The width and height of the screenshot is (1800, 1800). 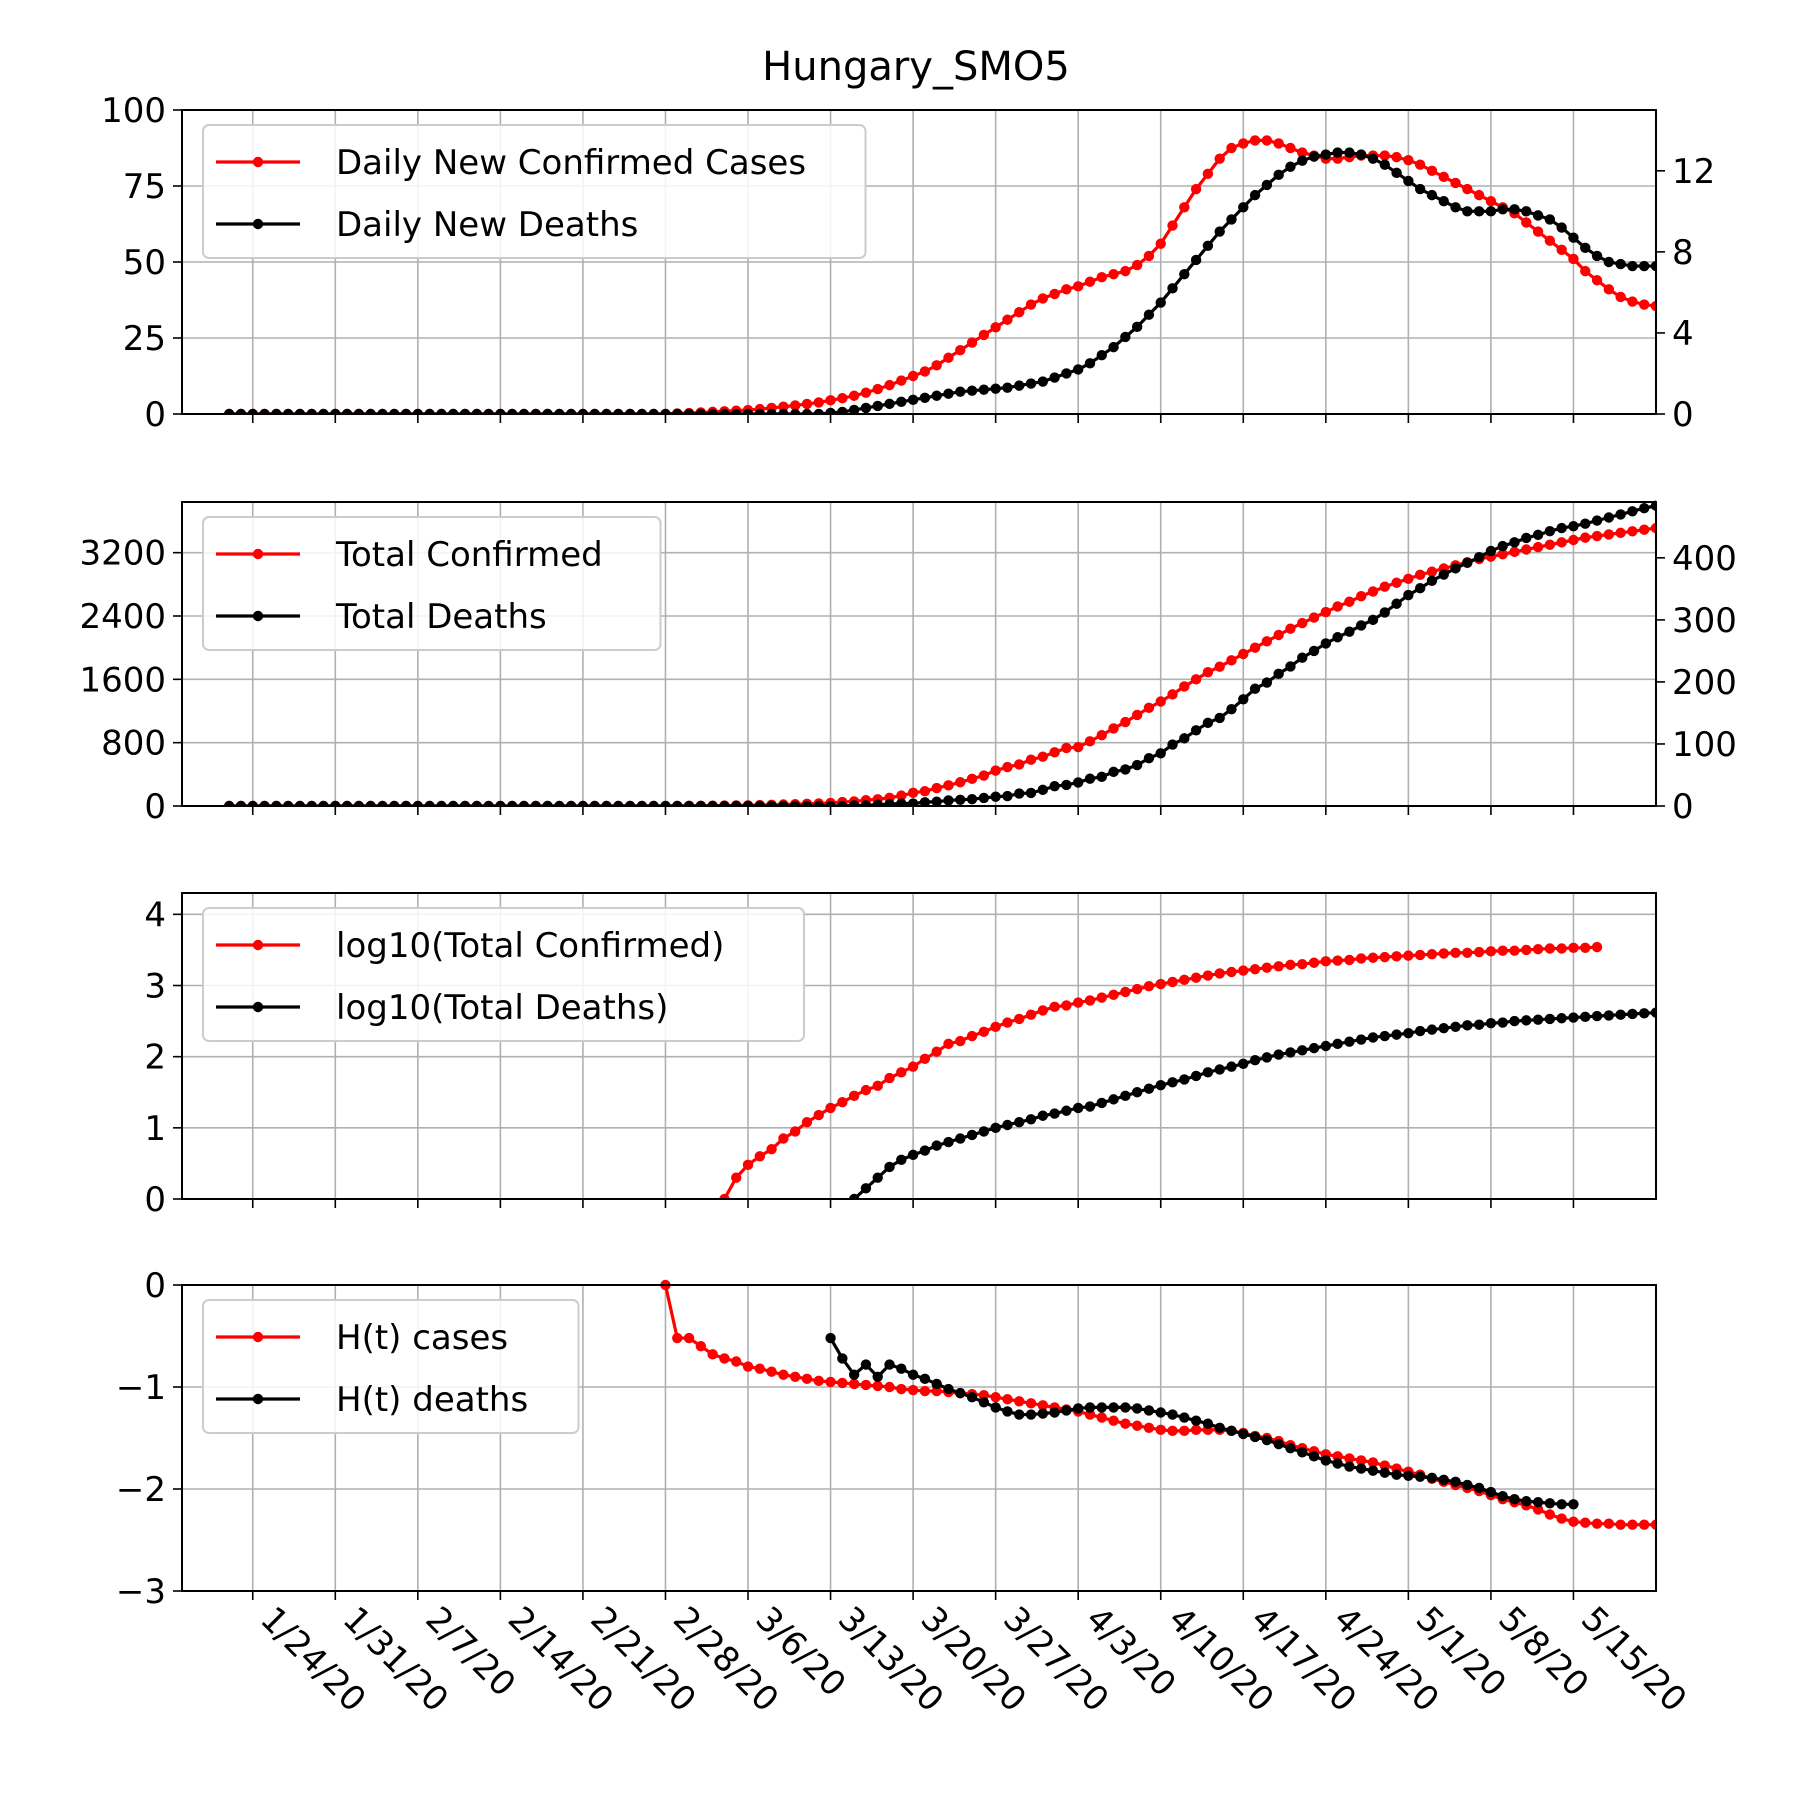 I want to click on y-tick-label: 2400, so click(x=122, y=617).